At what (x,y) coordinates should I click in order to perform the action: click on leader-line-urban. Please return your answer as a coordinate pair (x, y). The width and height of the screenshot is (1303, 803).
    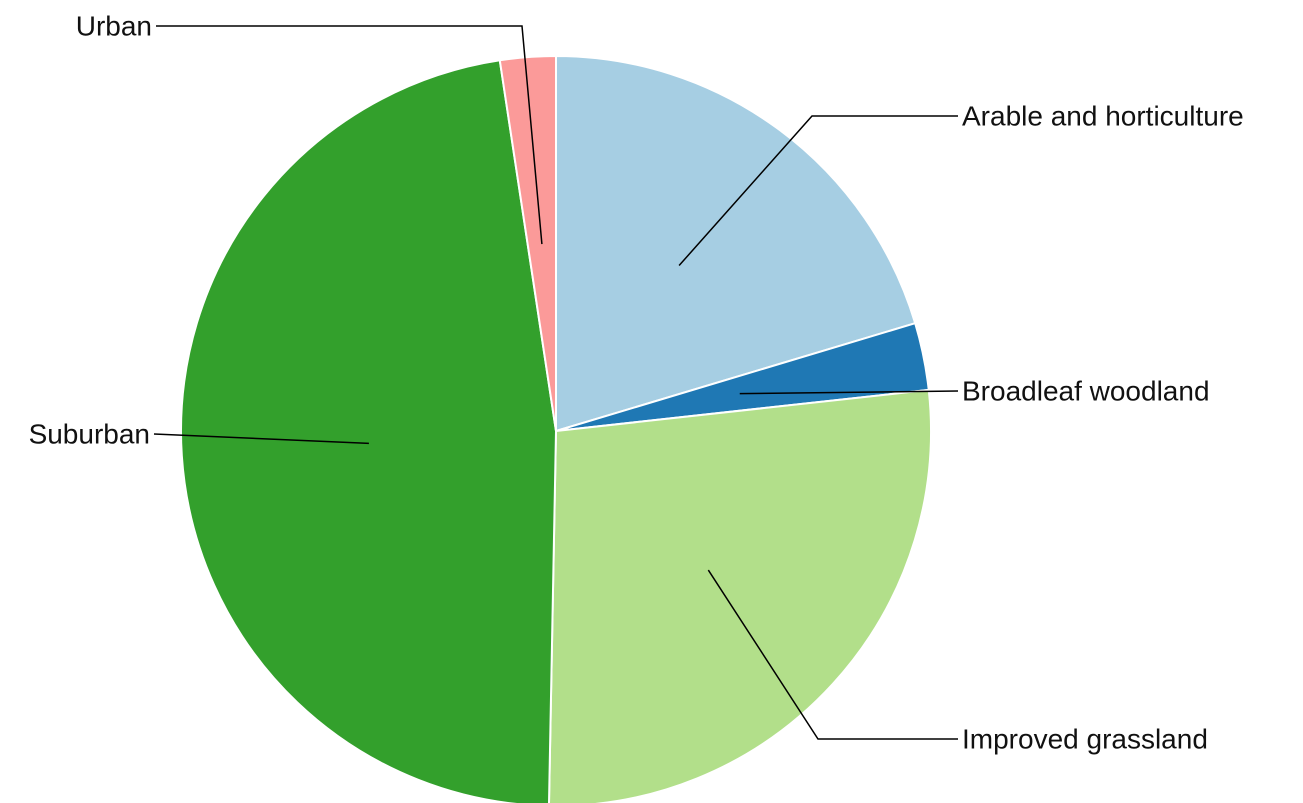
    Looking at the image, I should click on (349, 135).